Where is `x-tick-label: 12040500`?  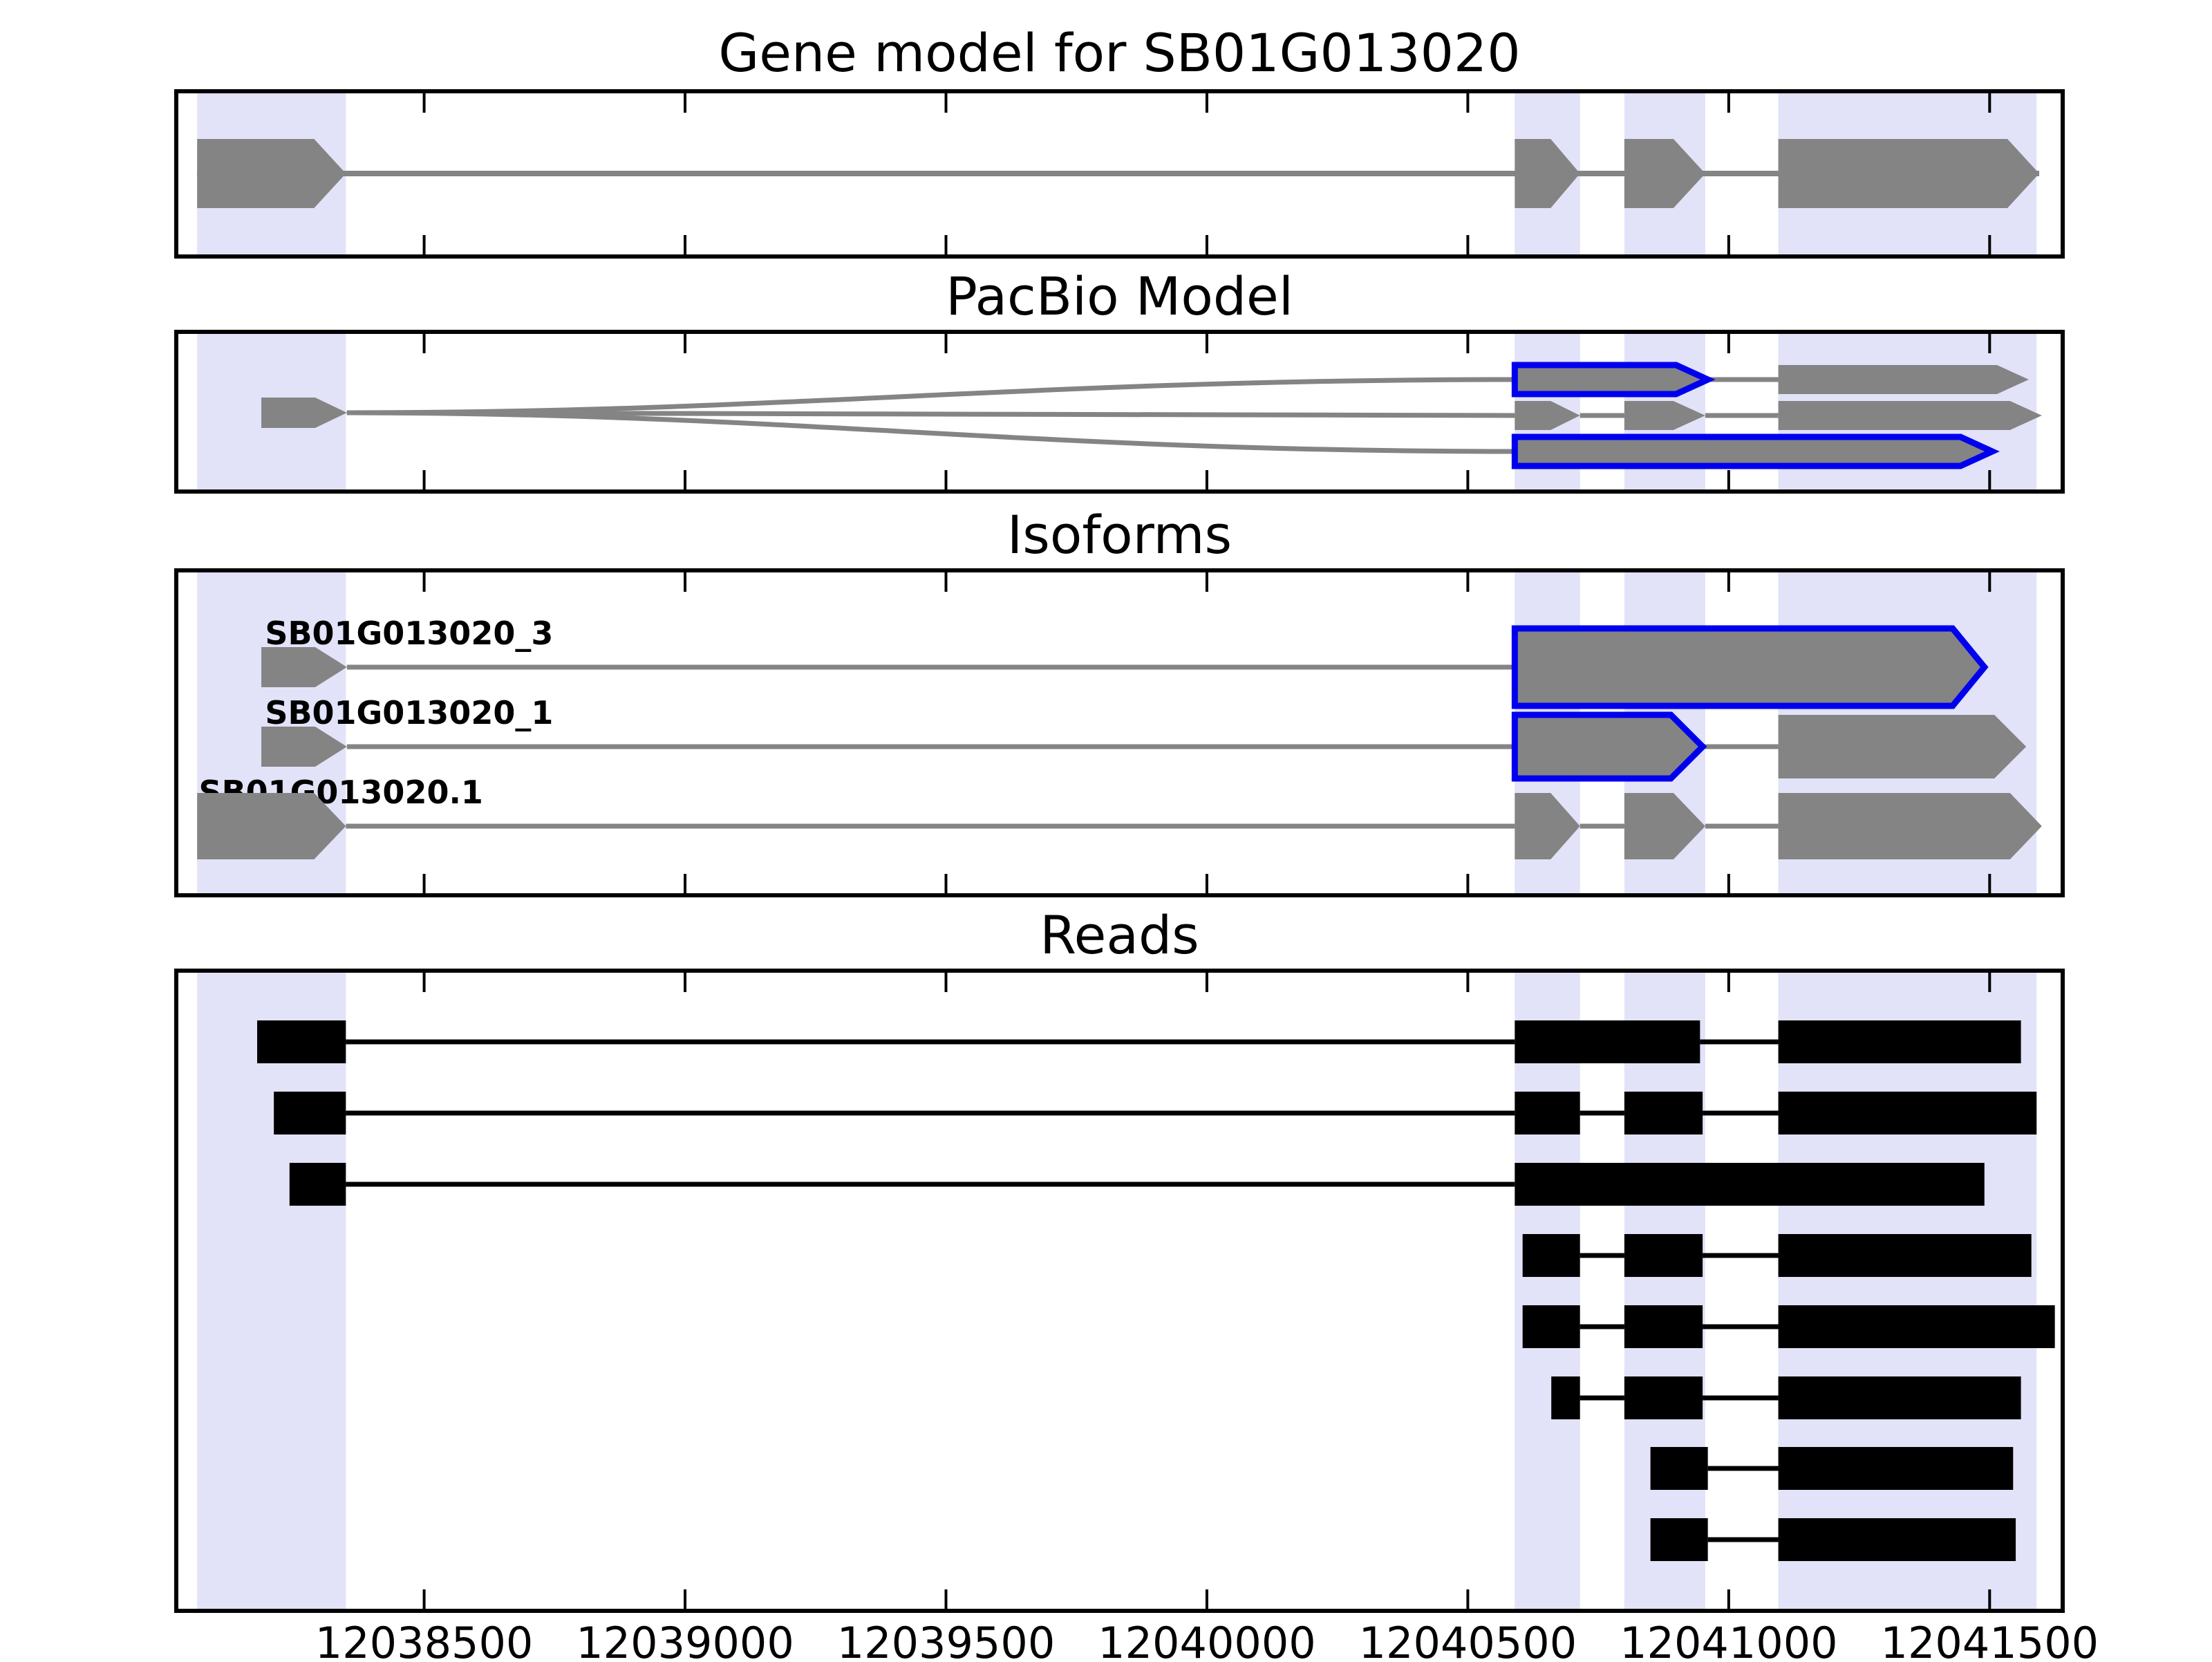 x-tick-label: 12040500 is located at coordinates (1468, 1638).